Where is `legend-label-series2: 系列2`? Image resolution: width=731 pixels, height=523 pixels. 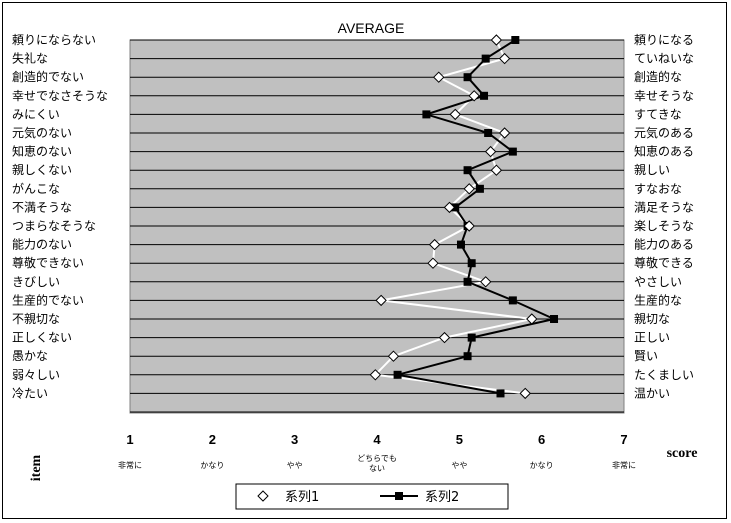
legend-label-series2: 系列2 is located at coordinates (442, 497).